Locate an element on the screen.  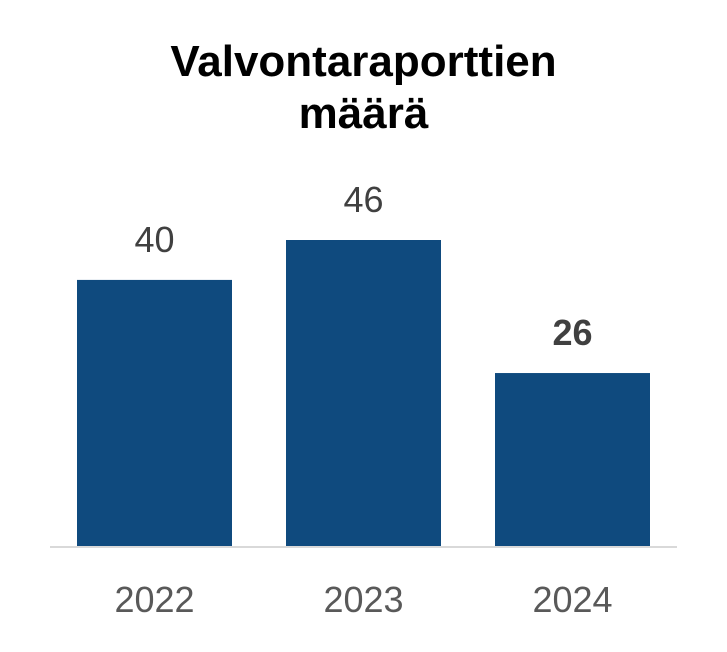
chart-title-line-2: määrä is located at coordinates (363, 113).